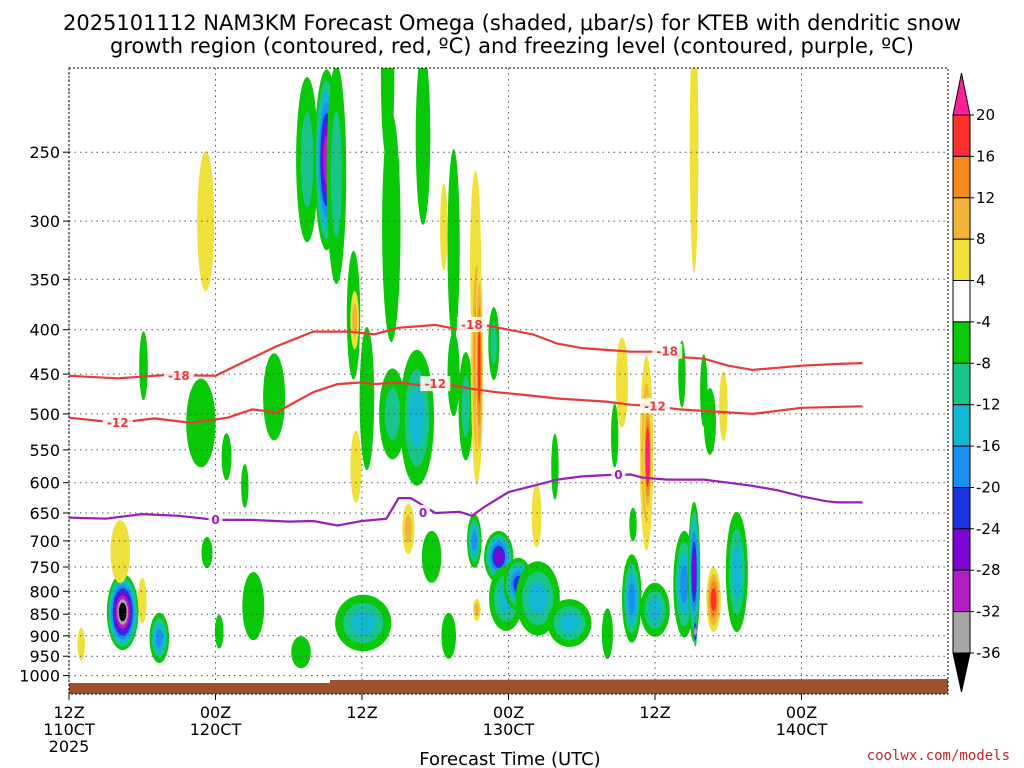  I want to click on x-axis-label: Forecast Time (UTC), so click(509, 758).